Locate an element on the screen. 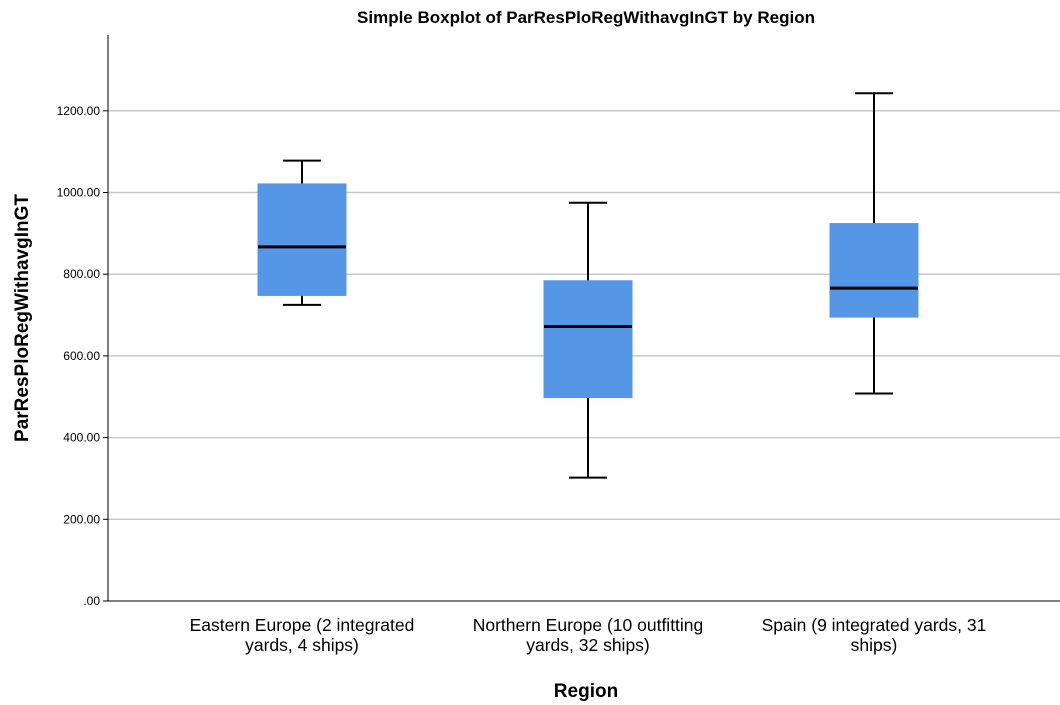 This screenshot has height=705, width=1060. y-tick-label: 600.00 is located at coordinates (81, 356).